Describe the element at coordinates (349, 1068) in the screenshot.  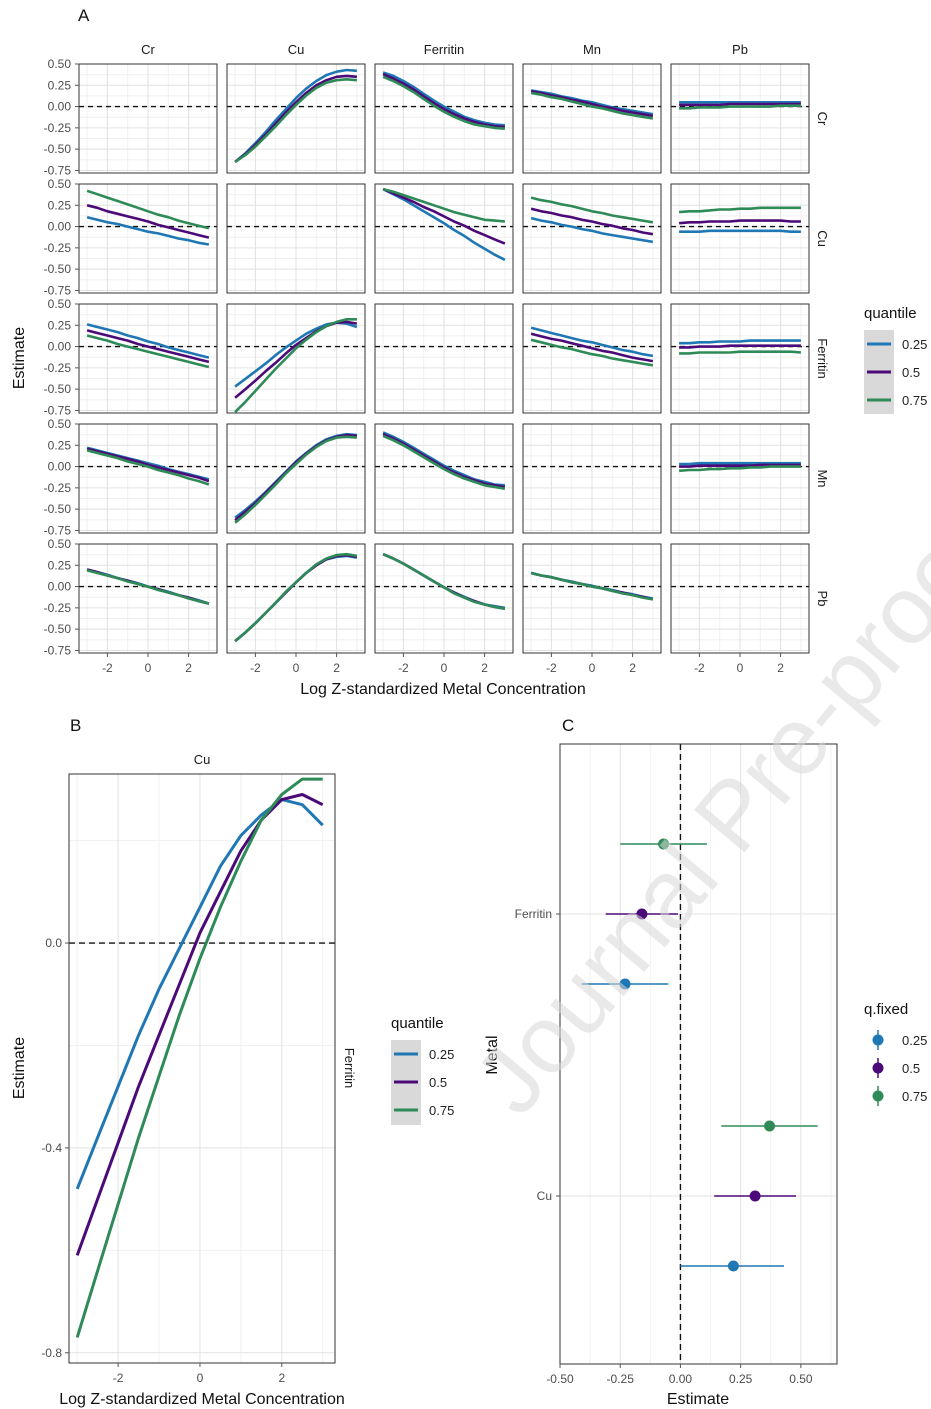
I see `strip-right-label: Ferritin` at that location.